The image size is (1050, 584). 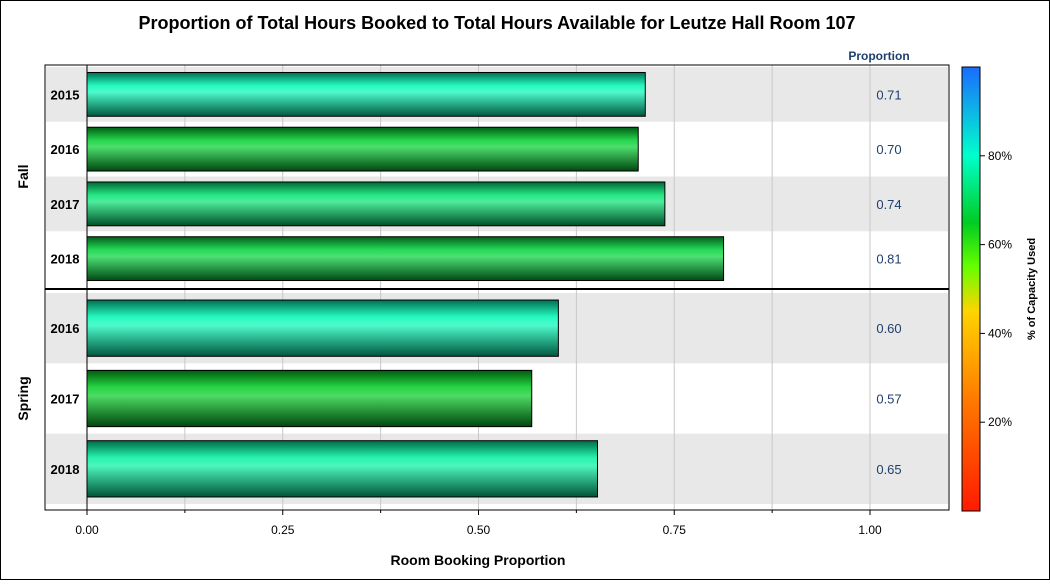 I want to click on colorbar-tick-label: 60%, so click(x=1000, y=245).